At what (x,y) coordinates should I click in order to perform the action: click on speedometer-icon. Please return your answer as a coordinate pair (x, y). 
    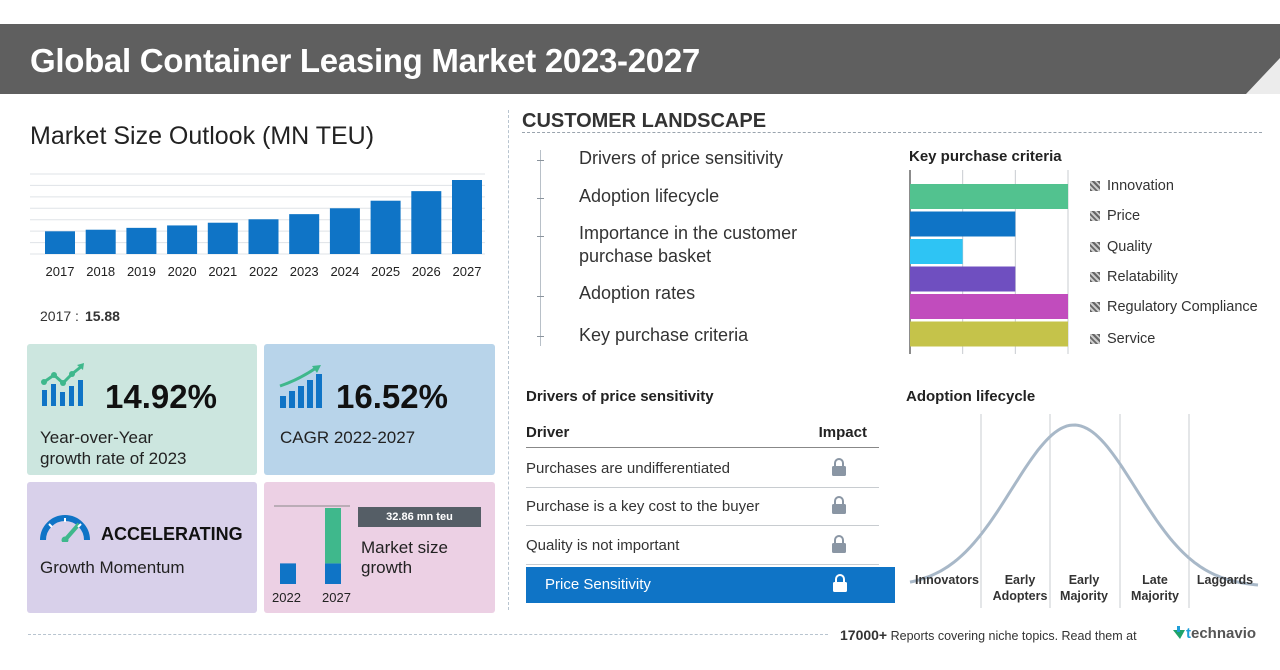
    Looking at the image, I should click on (65, 528).